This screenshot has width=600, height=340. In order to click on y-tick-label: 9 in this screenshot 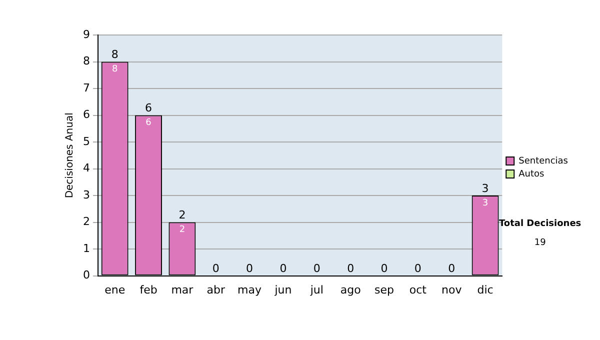, I will do `click(86, 34)`.